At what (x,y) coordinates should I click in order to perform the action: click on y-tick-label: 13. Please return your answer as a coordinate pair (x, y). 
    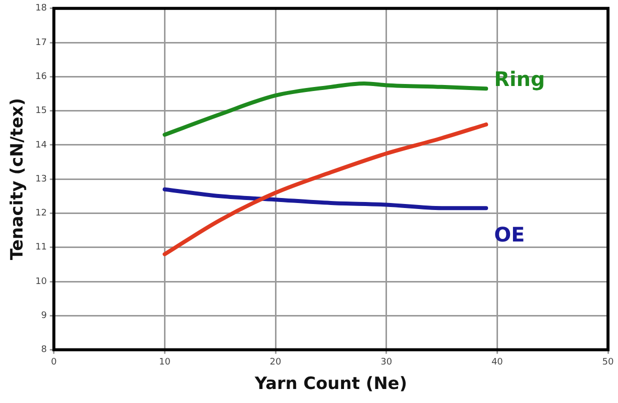
    Looking at the image, I should click on (41, 179).